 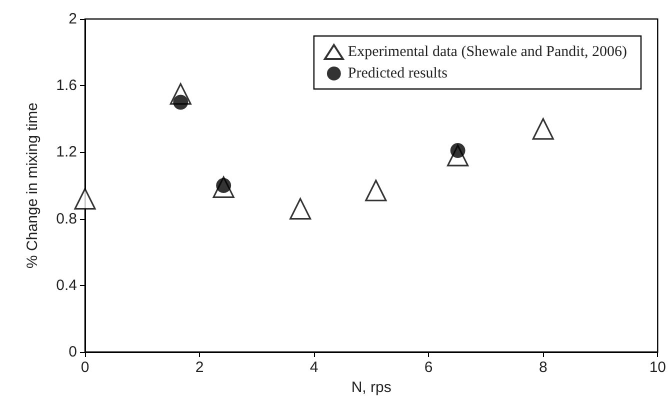 I want to click on y-tick-label: 0, so click(x=72, y=352).